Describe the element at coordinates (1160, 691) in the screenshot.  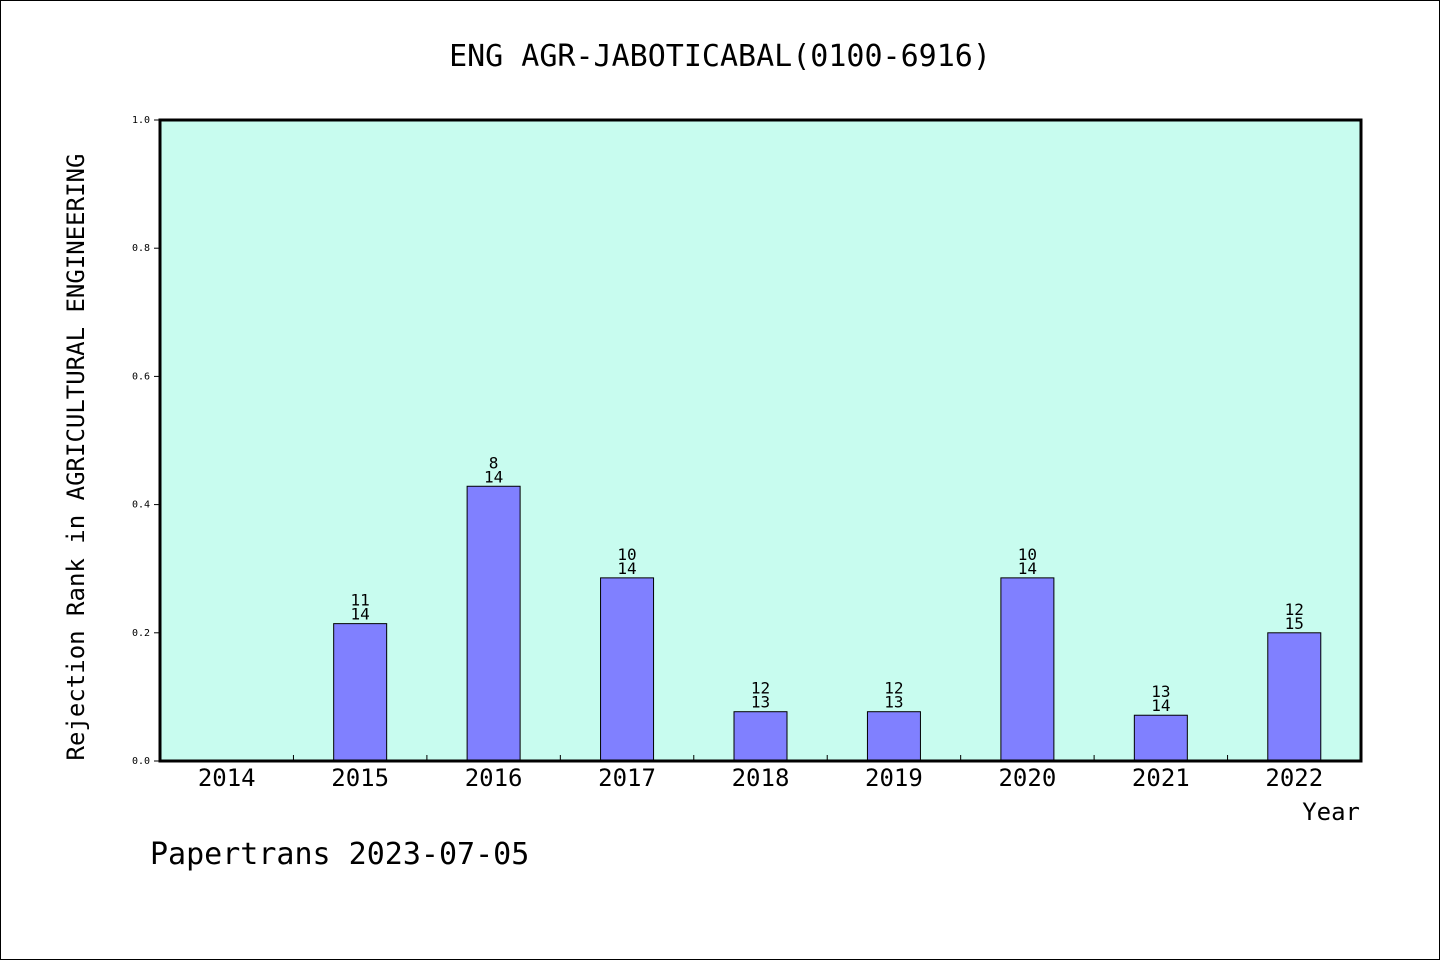
I see `data-label-rank: 13` at that location.